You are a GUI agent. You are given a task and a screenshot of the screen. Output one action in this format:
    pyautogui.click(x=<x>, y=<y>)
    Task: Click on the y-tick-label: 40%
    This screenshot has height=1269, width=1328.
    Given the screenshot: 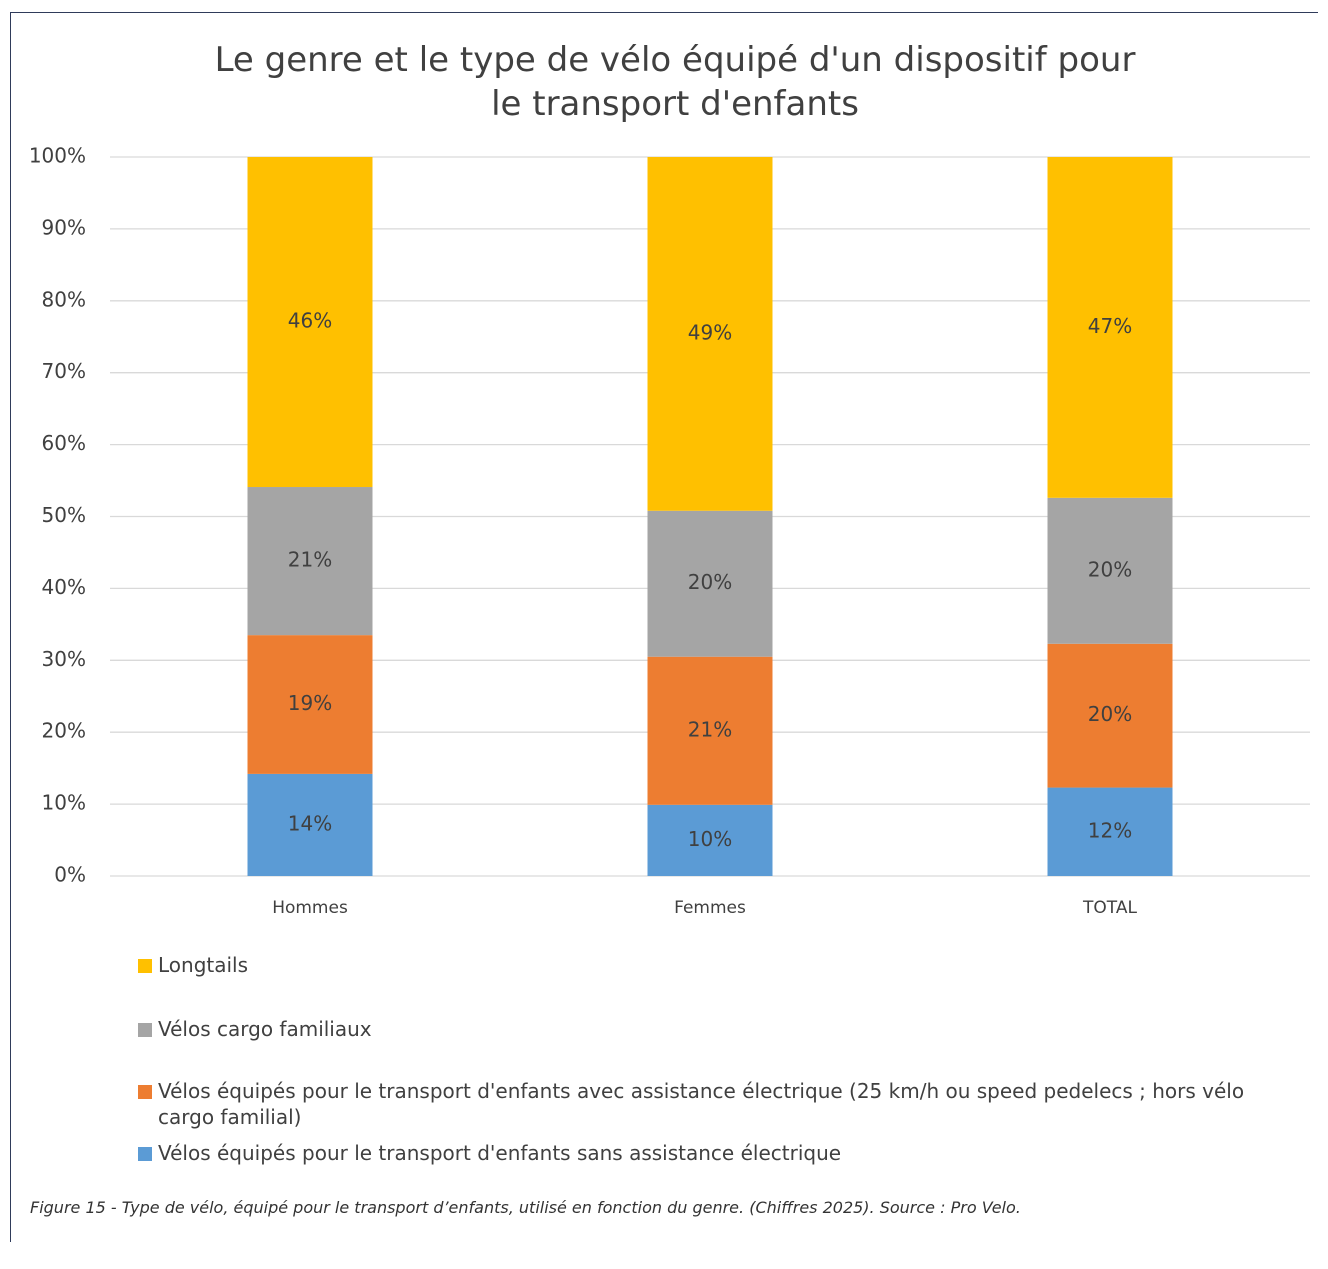 What is the action you would take?
    pyautogui.click(x=64, y=587)
    